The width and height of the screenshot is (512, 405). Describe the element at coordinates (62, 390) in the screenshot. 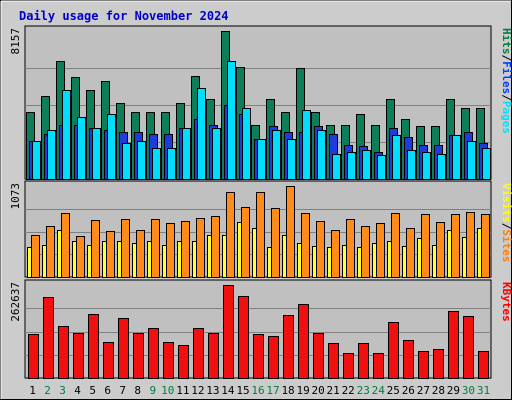

I see `x-tick-label: 3` at that location.